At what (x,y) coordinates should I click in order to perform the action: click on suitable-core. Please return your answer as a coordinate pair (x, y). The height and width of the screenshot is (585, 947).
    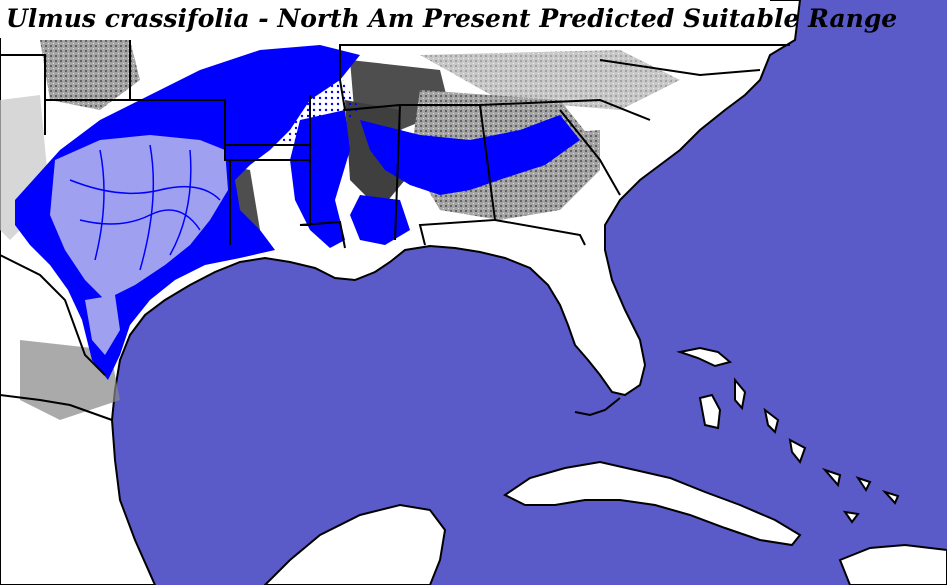
    Looking at the image, I should click on (139, 217).